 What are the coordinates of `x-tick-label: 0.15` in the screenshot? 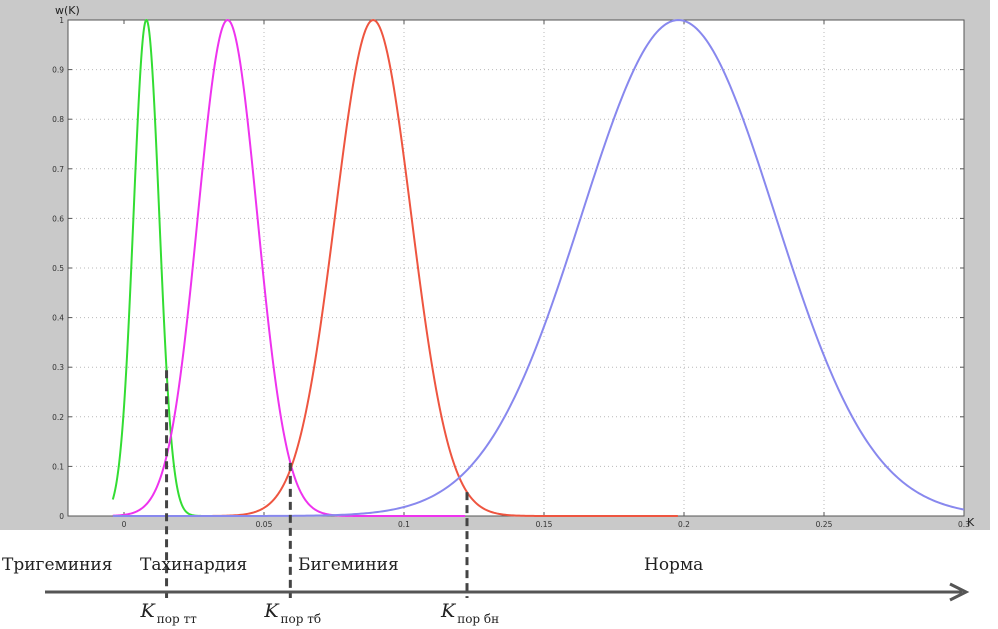 It's located at (544, 524).